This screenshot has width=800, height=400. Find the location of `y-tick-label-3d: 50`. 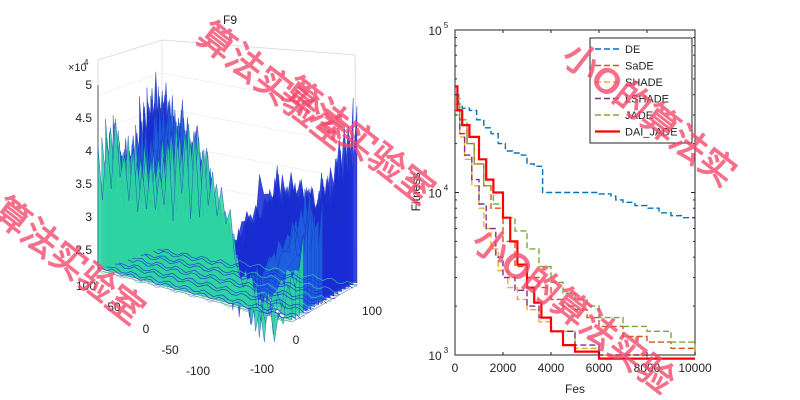

y-tick-label-3d: 50 is located at coordinates (114, 307).